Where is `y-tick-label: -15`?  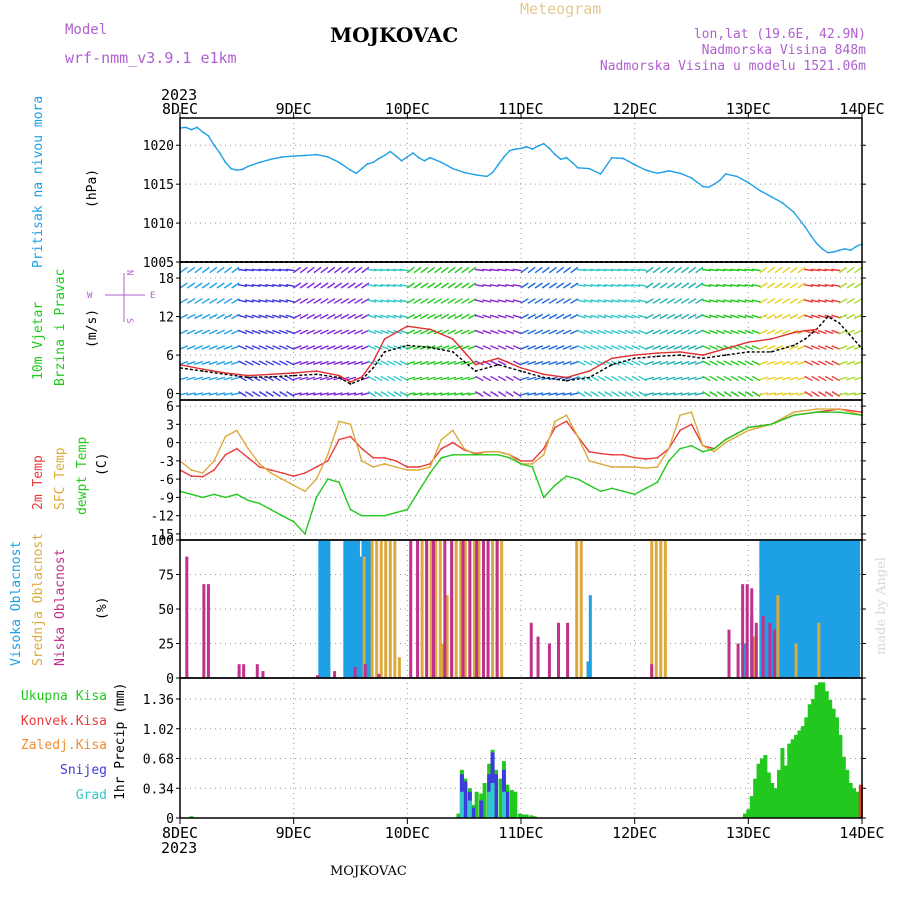 y-tick-label: -15 is located at coordinates (162, 535).